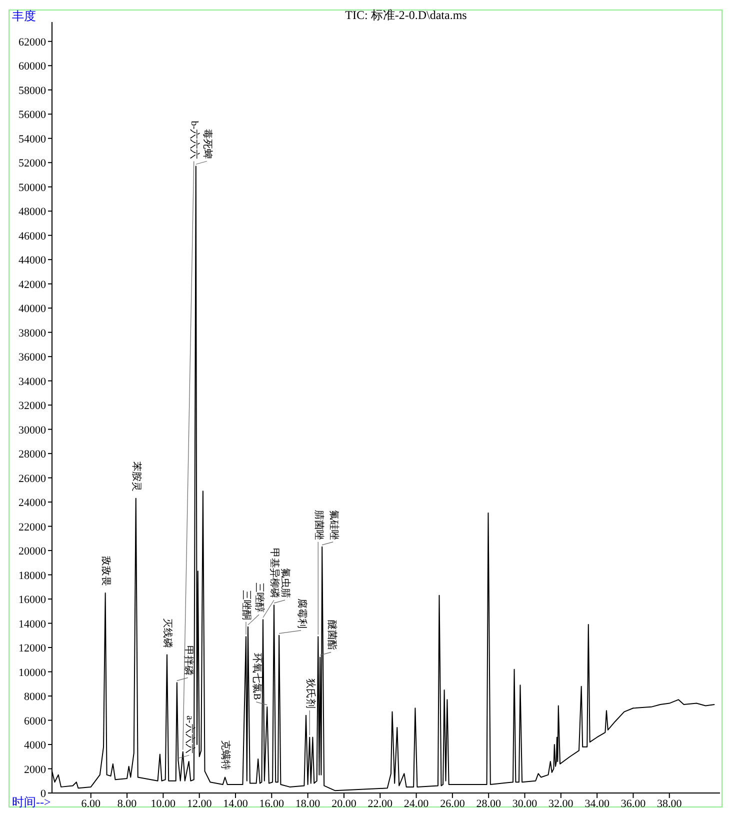 Image resolution: width=743 pixels, height=818 pixels. I want to click on x-tick-label: 24.00, so click(417, 804).